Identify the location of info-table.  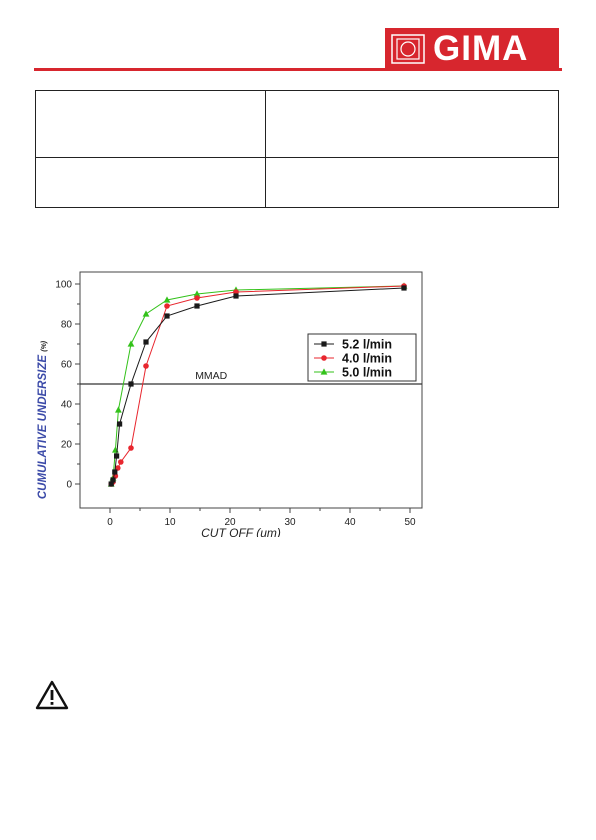
(297, 149).